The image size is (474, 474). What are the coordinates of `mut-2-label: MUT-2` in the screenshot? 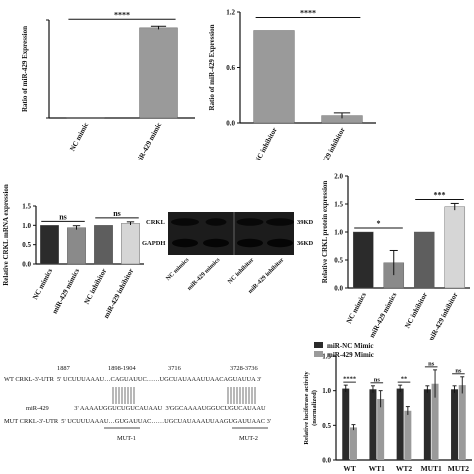 It's located at (248, 438).